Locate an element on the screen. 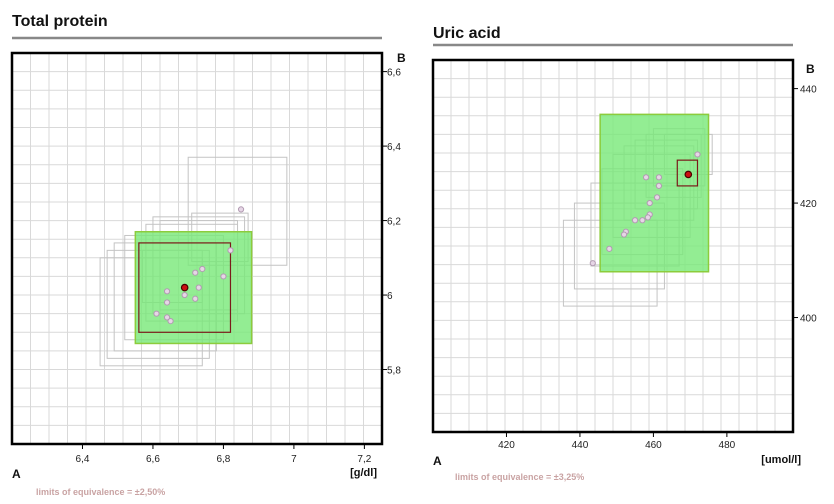 This screenshot has width=834, height=504. y-tick-label: 6,6 is located at coordinates (394, 73).